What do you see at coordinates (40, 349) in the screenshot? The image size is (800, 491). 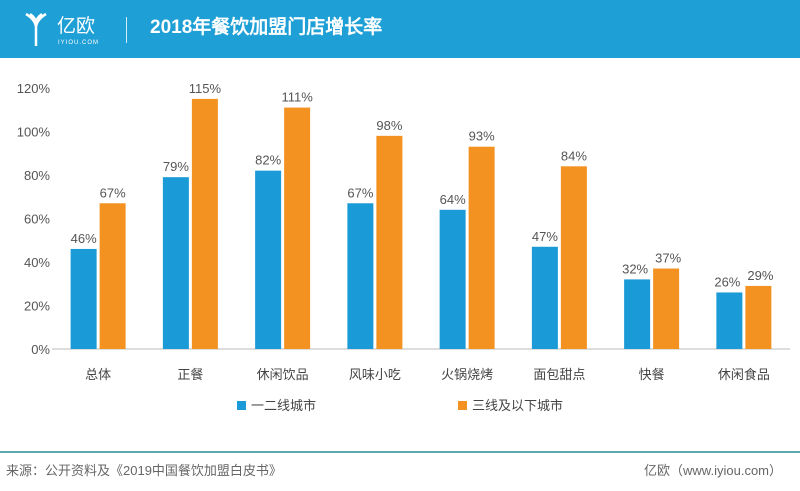 I see `y-tick-label: 0%` at bounding box center [40, 349].